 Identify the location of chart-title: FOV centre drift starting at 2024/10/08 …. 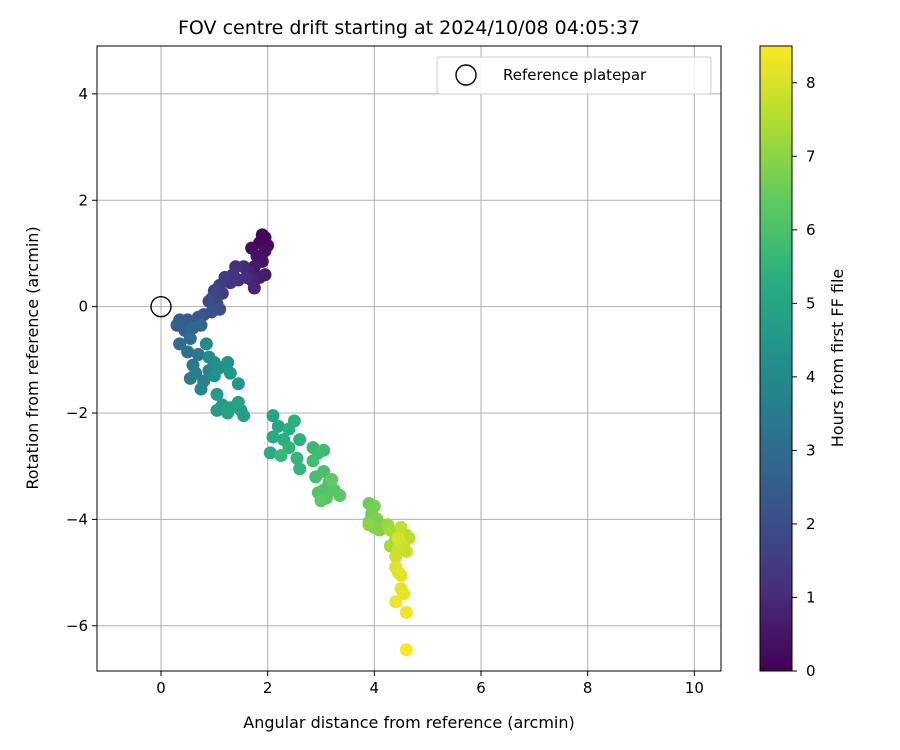
(409, 28).